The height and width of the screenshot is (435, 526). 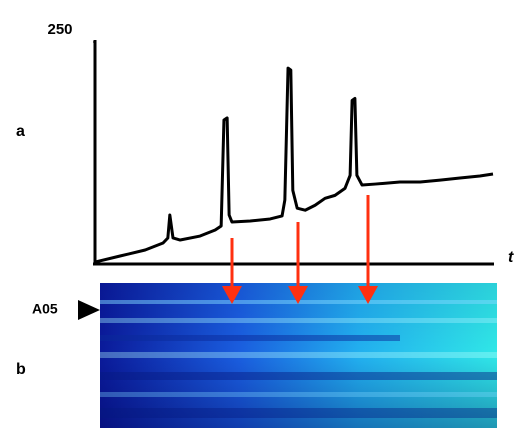 I want to click on row-label: A05, so click(x=45, y=309).